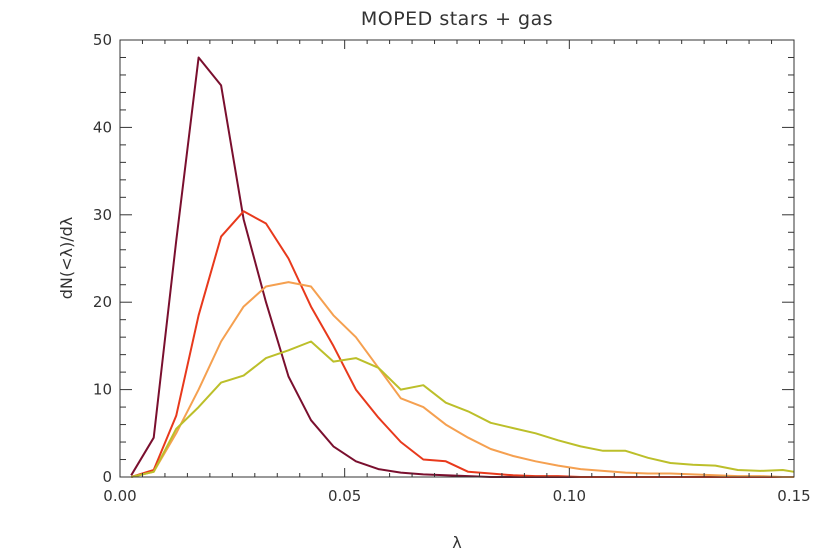 This screenshot has height=554, width=830. Describe the element at coordinates (102, 40) in the screenshot. I see `y-tick-label: 50` at that location.